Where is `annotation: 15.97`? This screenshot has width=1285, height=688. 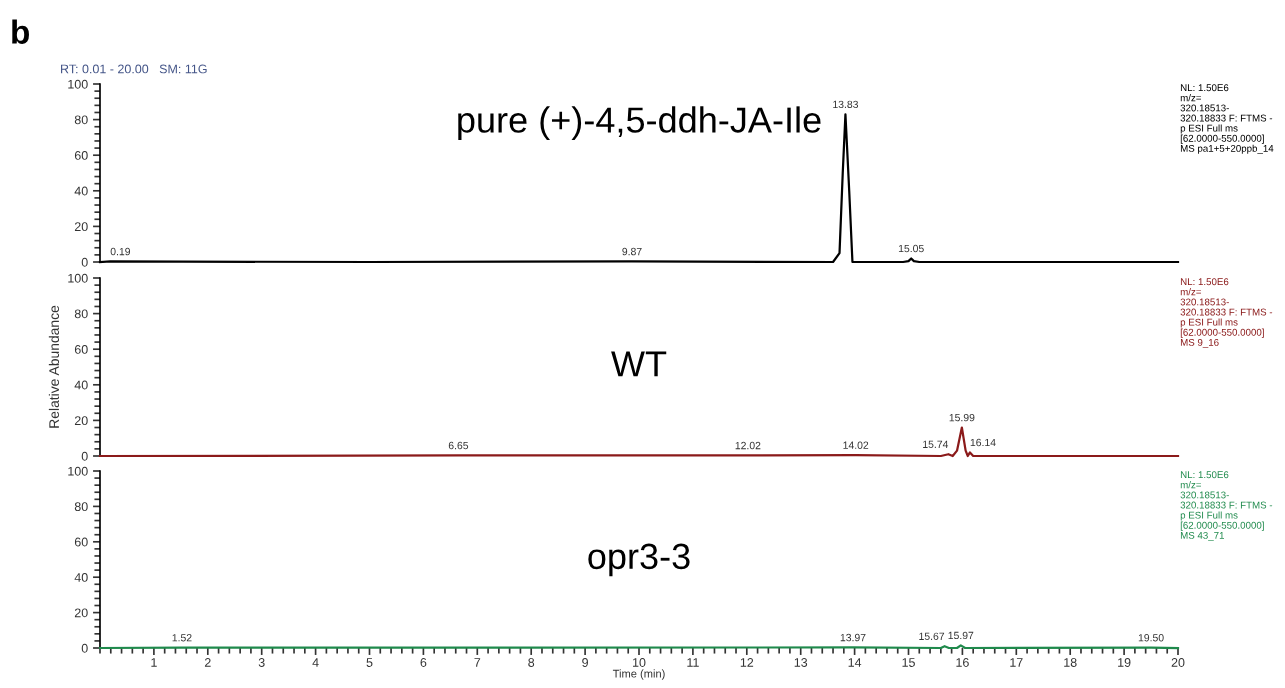 annotation: 15.97 is located at coordinates (961, 635).